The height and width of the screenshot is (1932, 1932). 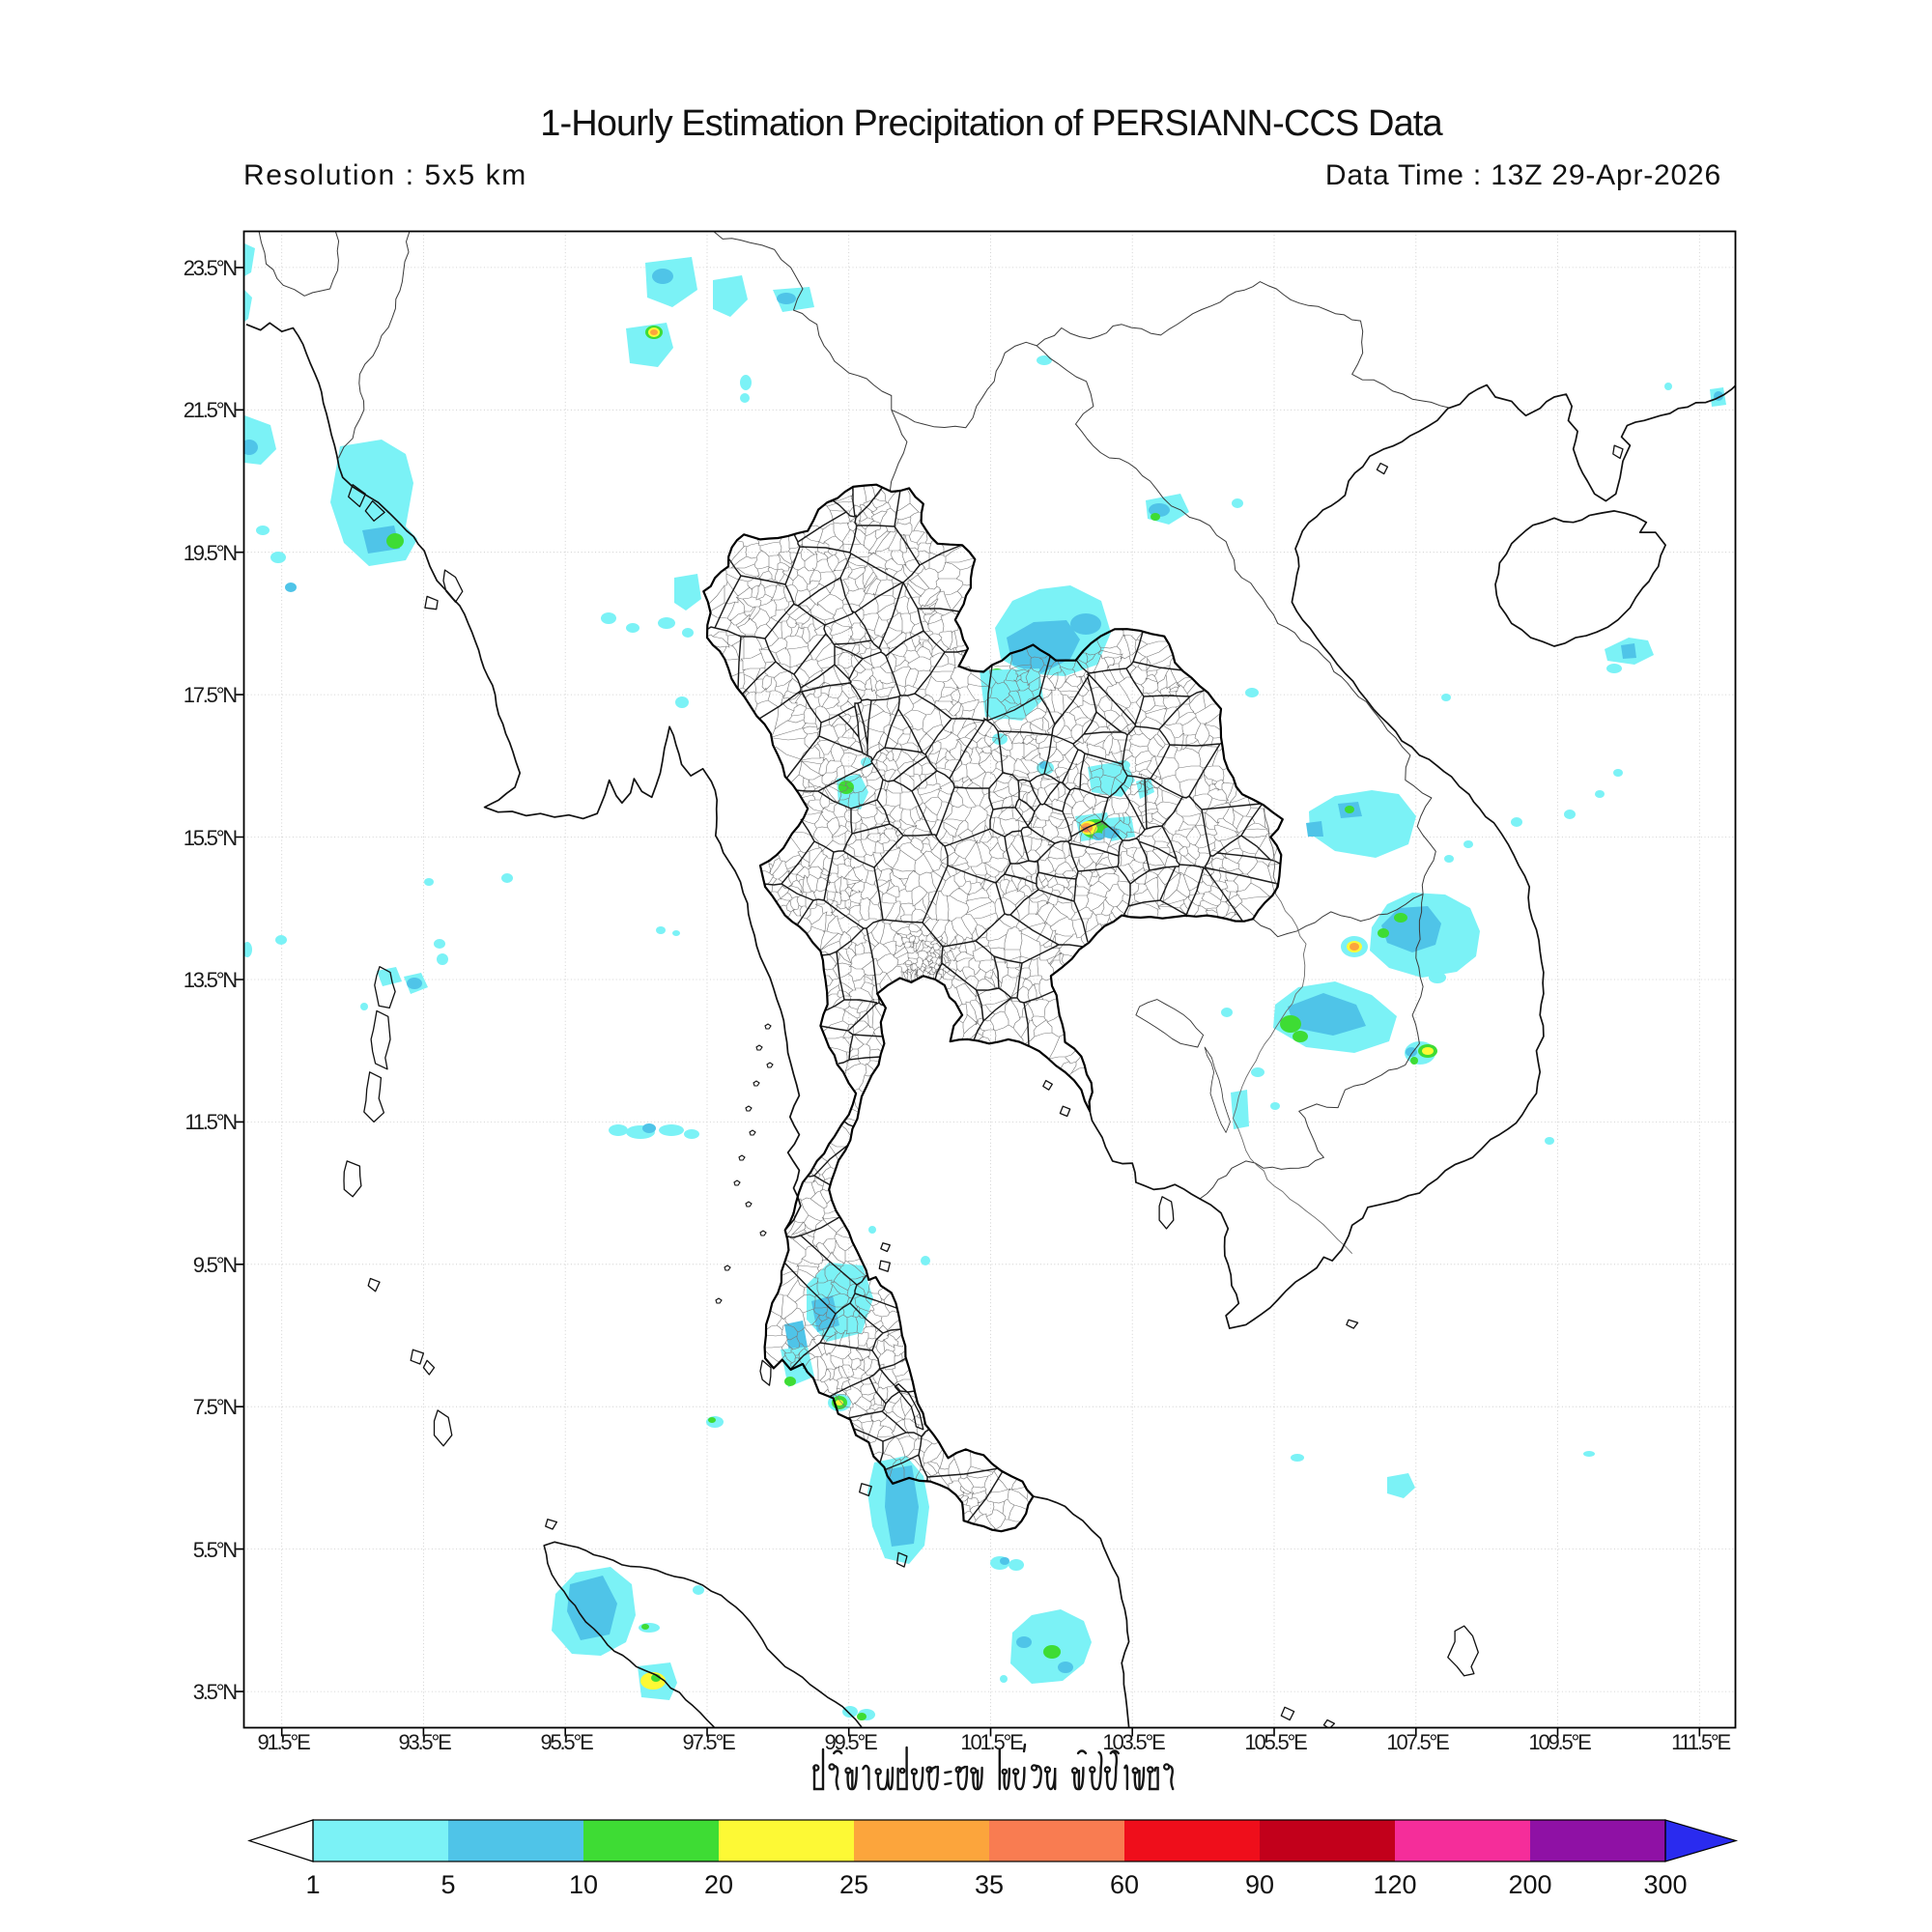 What do you see at coordinates (1259, 1884) in the screenshot?
I see `svg-text: 90` at bounding box center [1259, 1884].